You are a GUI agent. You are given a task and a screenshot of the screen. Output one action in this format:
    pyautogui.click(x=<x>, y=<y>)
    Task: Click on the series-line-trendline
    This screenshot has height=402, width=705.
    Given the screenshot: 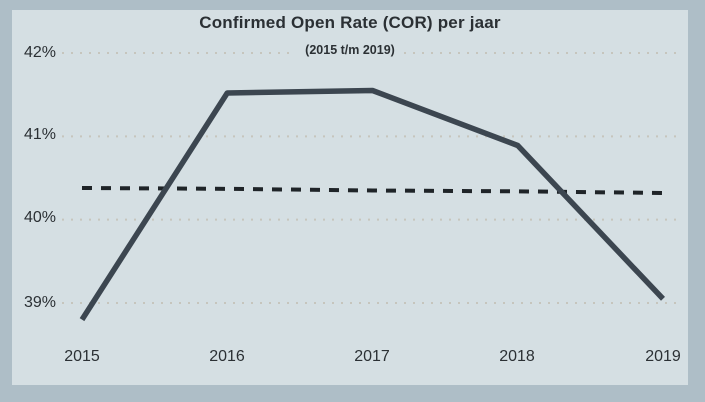 What is the action you would take?
    pyautogui.click(x=372, y=190)
    